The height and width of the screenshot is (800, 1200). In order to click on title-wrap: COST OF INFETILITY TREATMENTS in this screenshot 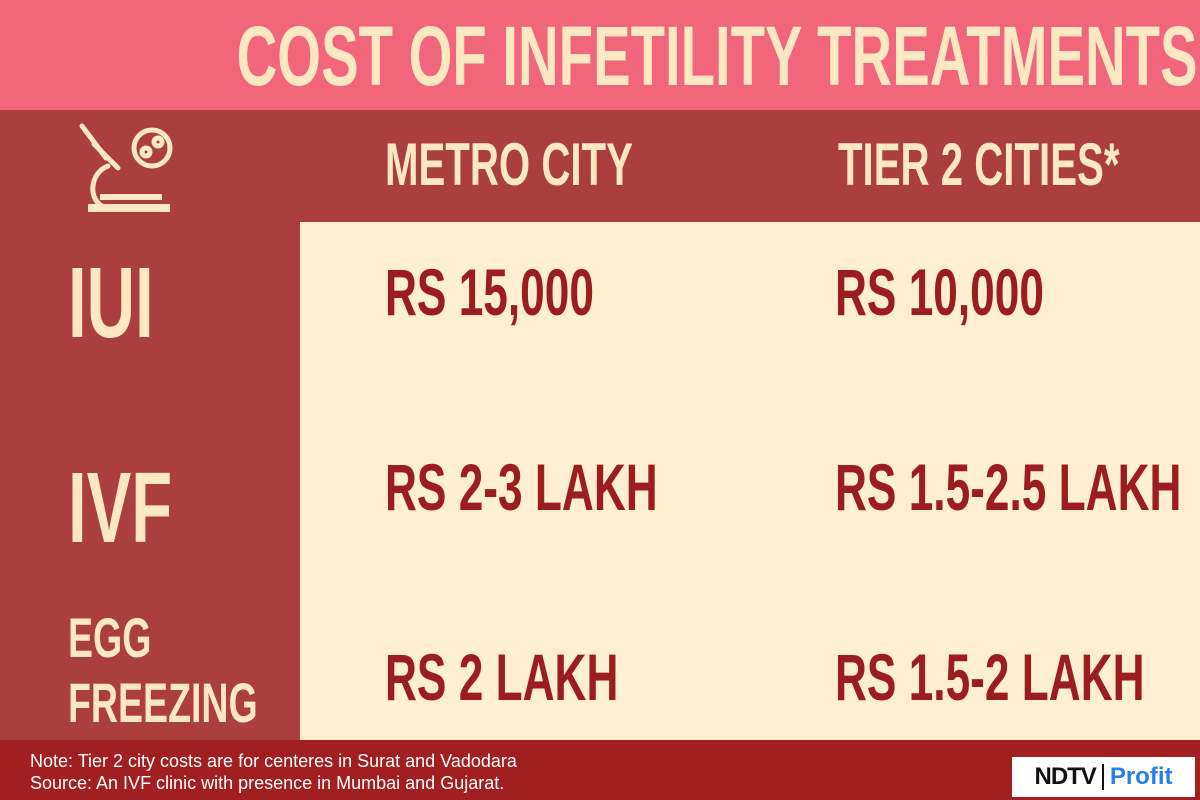, I will do `click(600, 56)`.